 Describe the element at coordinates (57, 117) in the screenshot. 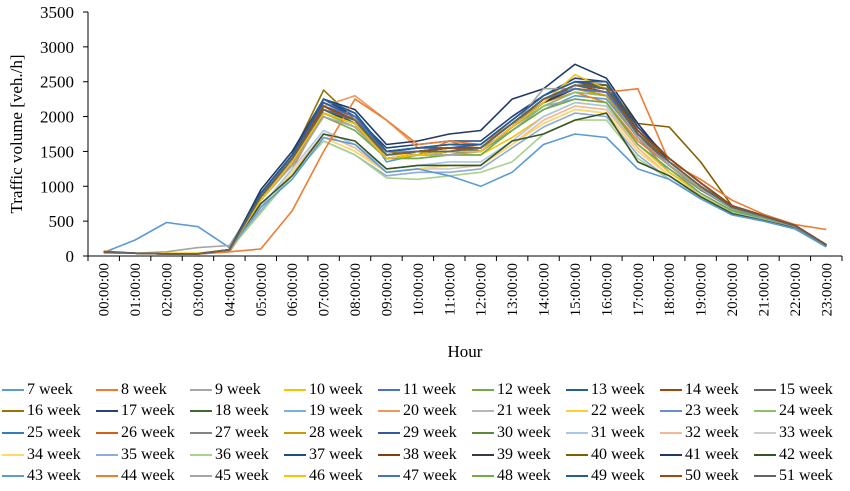

I see `y-tick-label: 2000` at that location.